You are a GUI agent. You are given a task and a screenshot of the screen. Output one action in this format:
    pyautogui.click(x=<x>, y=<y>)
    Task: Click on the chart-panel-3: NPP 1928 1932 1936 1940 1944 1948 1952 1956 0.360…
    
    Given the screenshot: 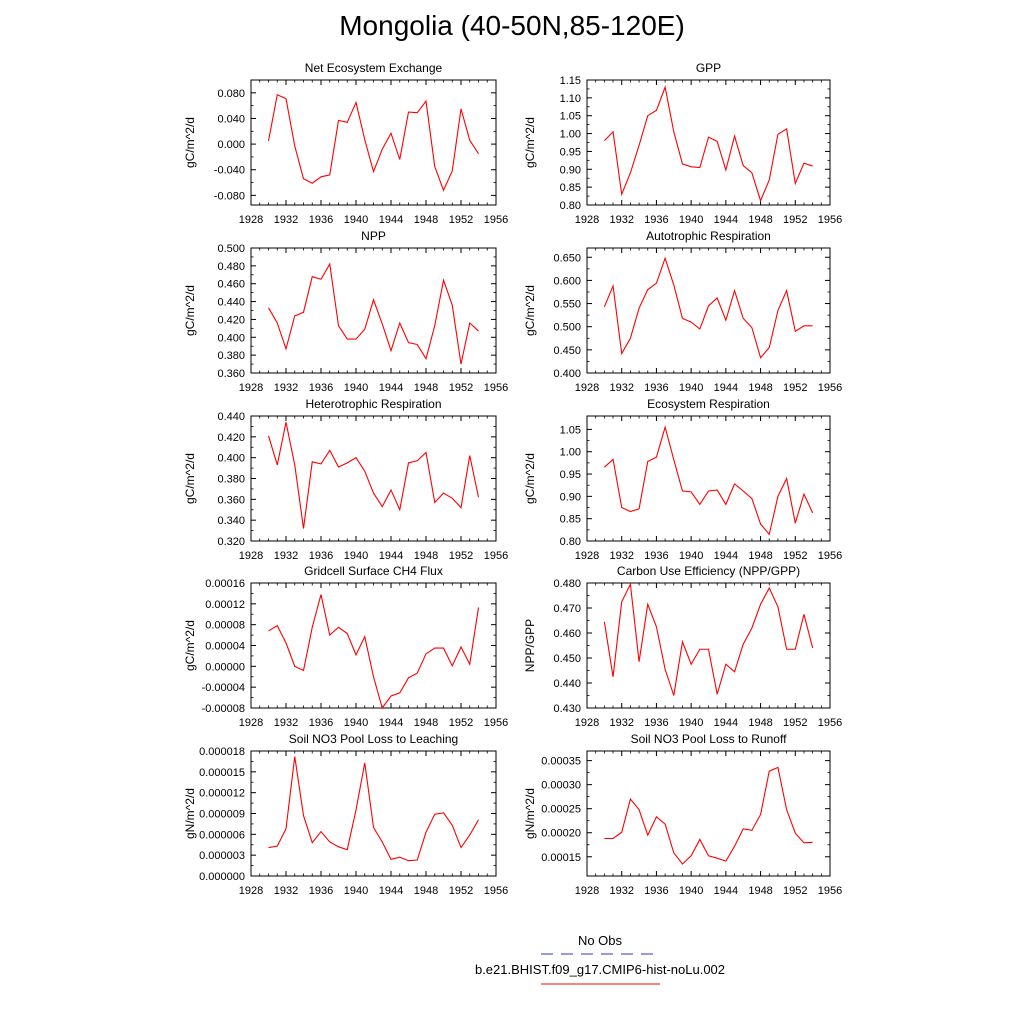 What is the action you would take?
    pyautogui.click(x=345, y=311)
    